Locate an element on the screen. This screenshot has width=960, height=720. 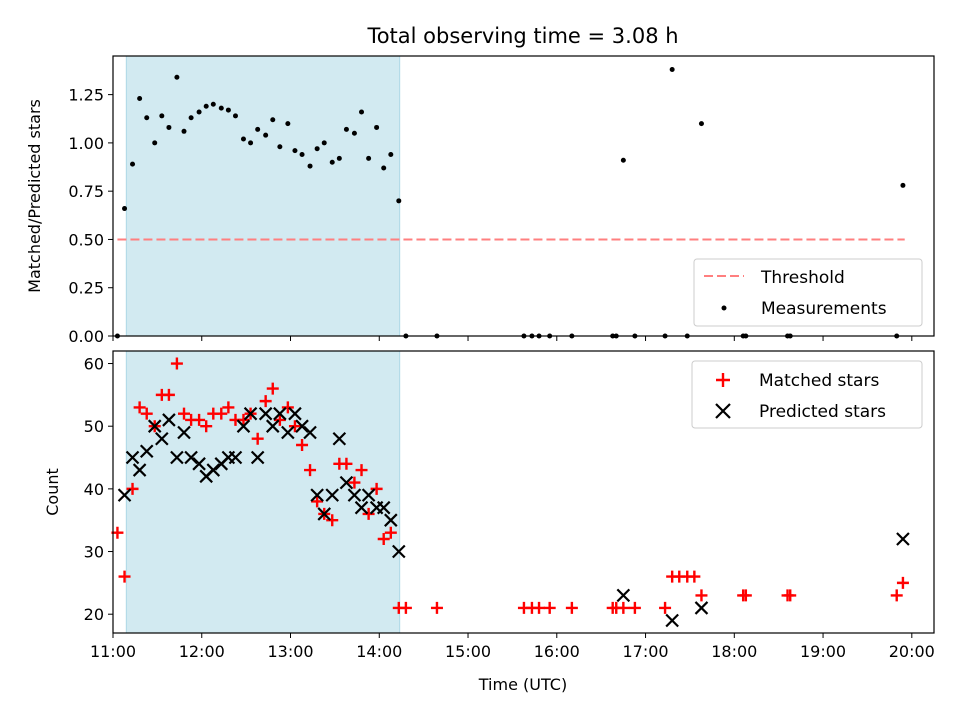
bottom-x-axis-label: Time (UTC) is located at coordinates (522, 684).